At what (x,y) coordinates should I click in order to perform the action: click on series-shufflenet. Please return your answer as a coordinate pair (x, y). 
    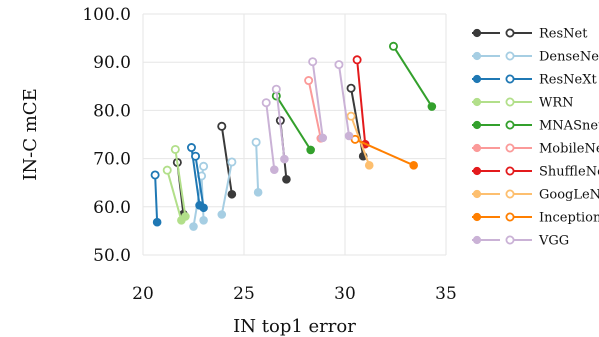
    Looking at the image, I should click on (361, 102).